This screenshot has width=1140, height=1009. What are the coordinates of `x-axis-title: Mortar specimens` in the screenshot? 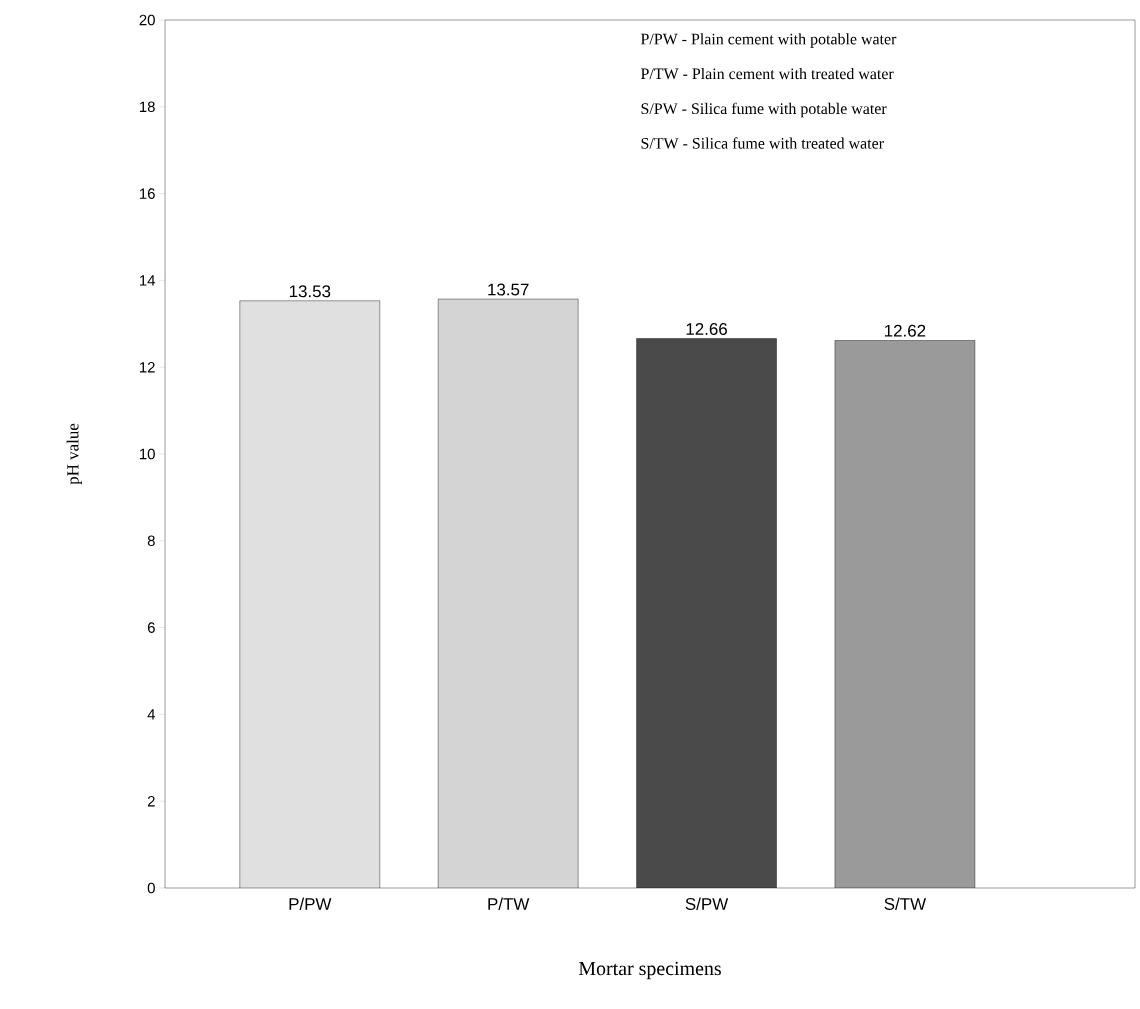 It's located at (649, 970).